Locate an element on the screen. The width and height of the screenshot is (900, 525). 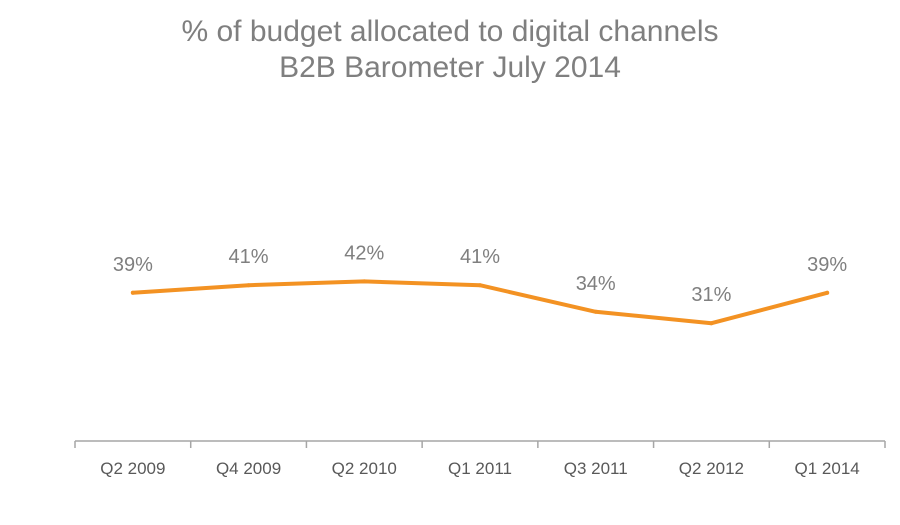
data-label: 42% is located at coordinates (364, 253).